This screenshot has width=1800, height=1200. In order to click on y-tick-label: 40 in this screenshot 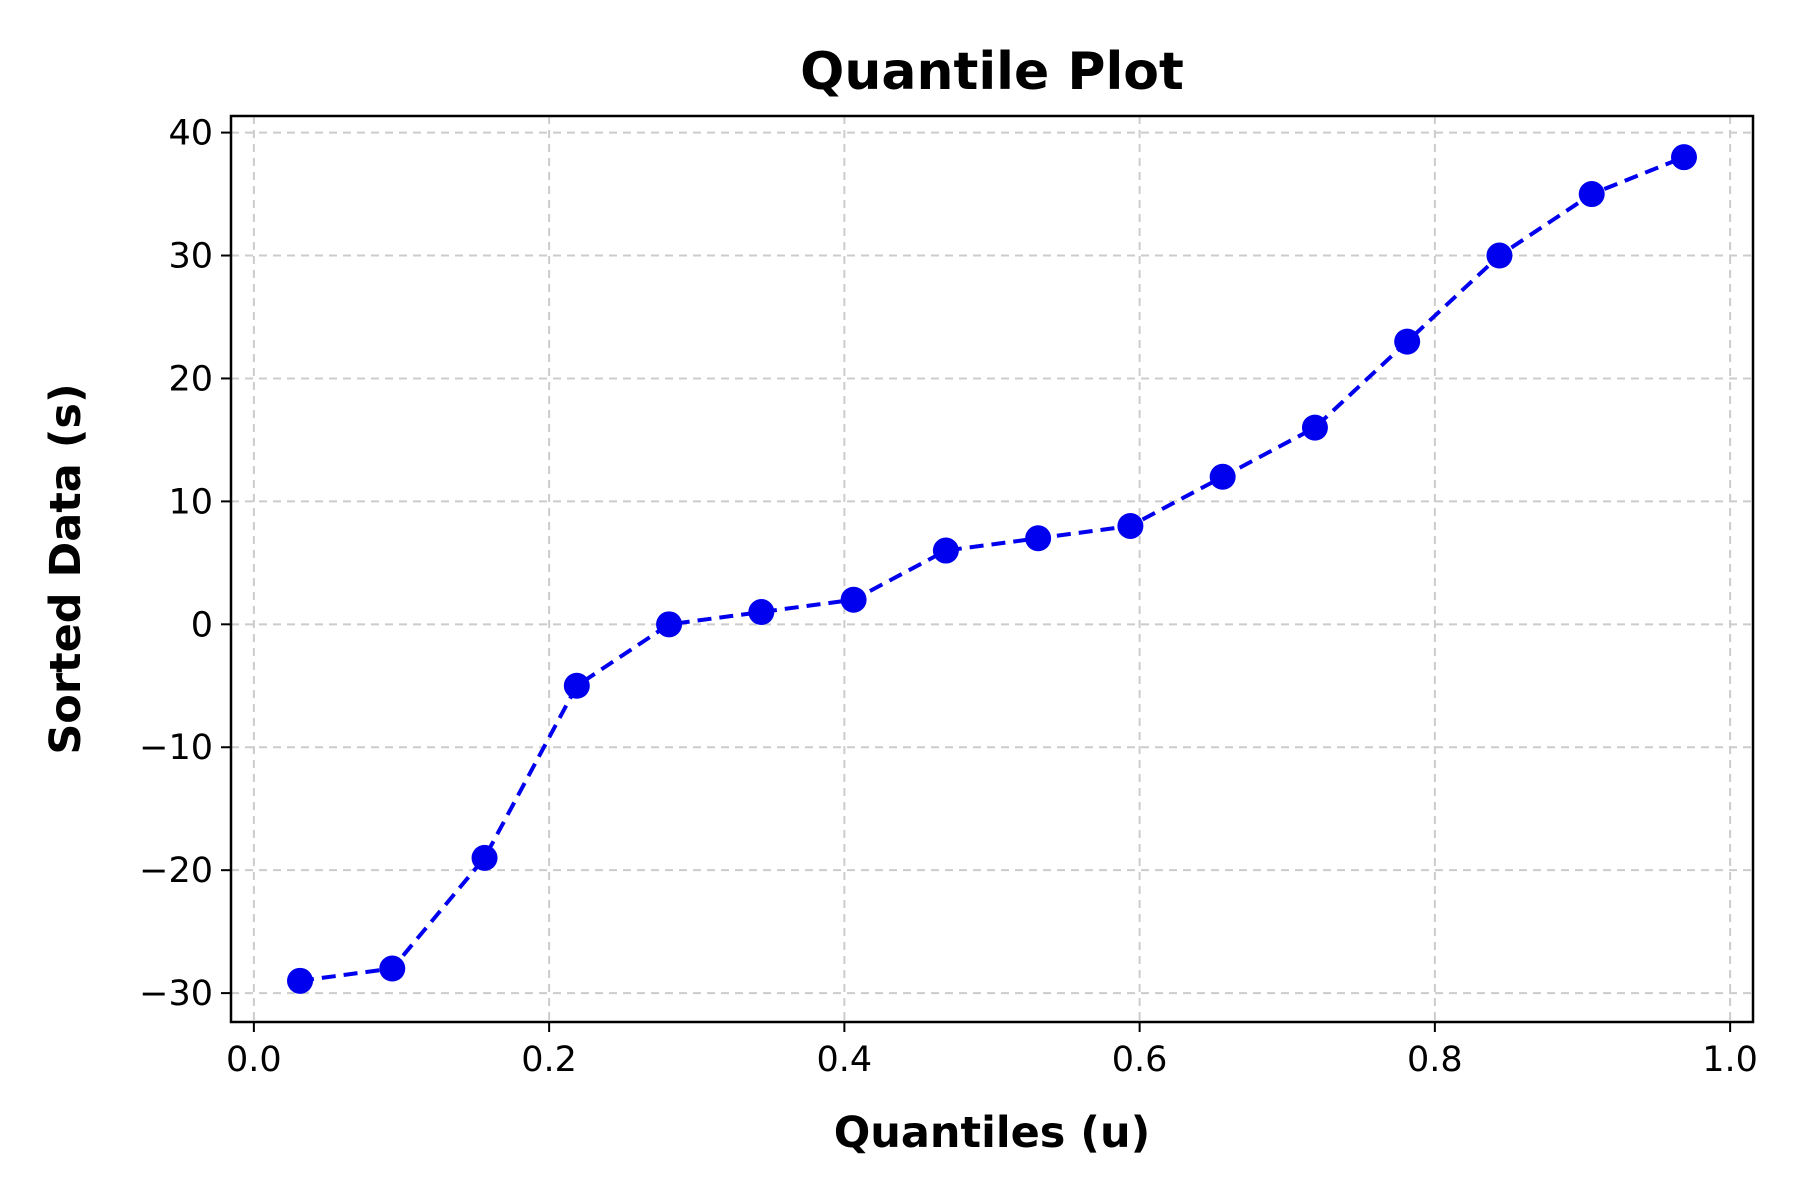, I will do `click(190, 134)`.